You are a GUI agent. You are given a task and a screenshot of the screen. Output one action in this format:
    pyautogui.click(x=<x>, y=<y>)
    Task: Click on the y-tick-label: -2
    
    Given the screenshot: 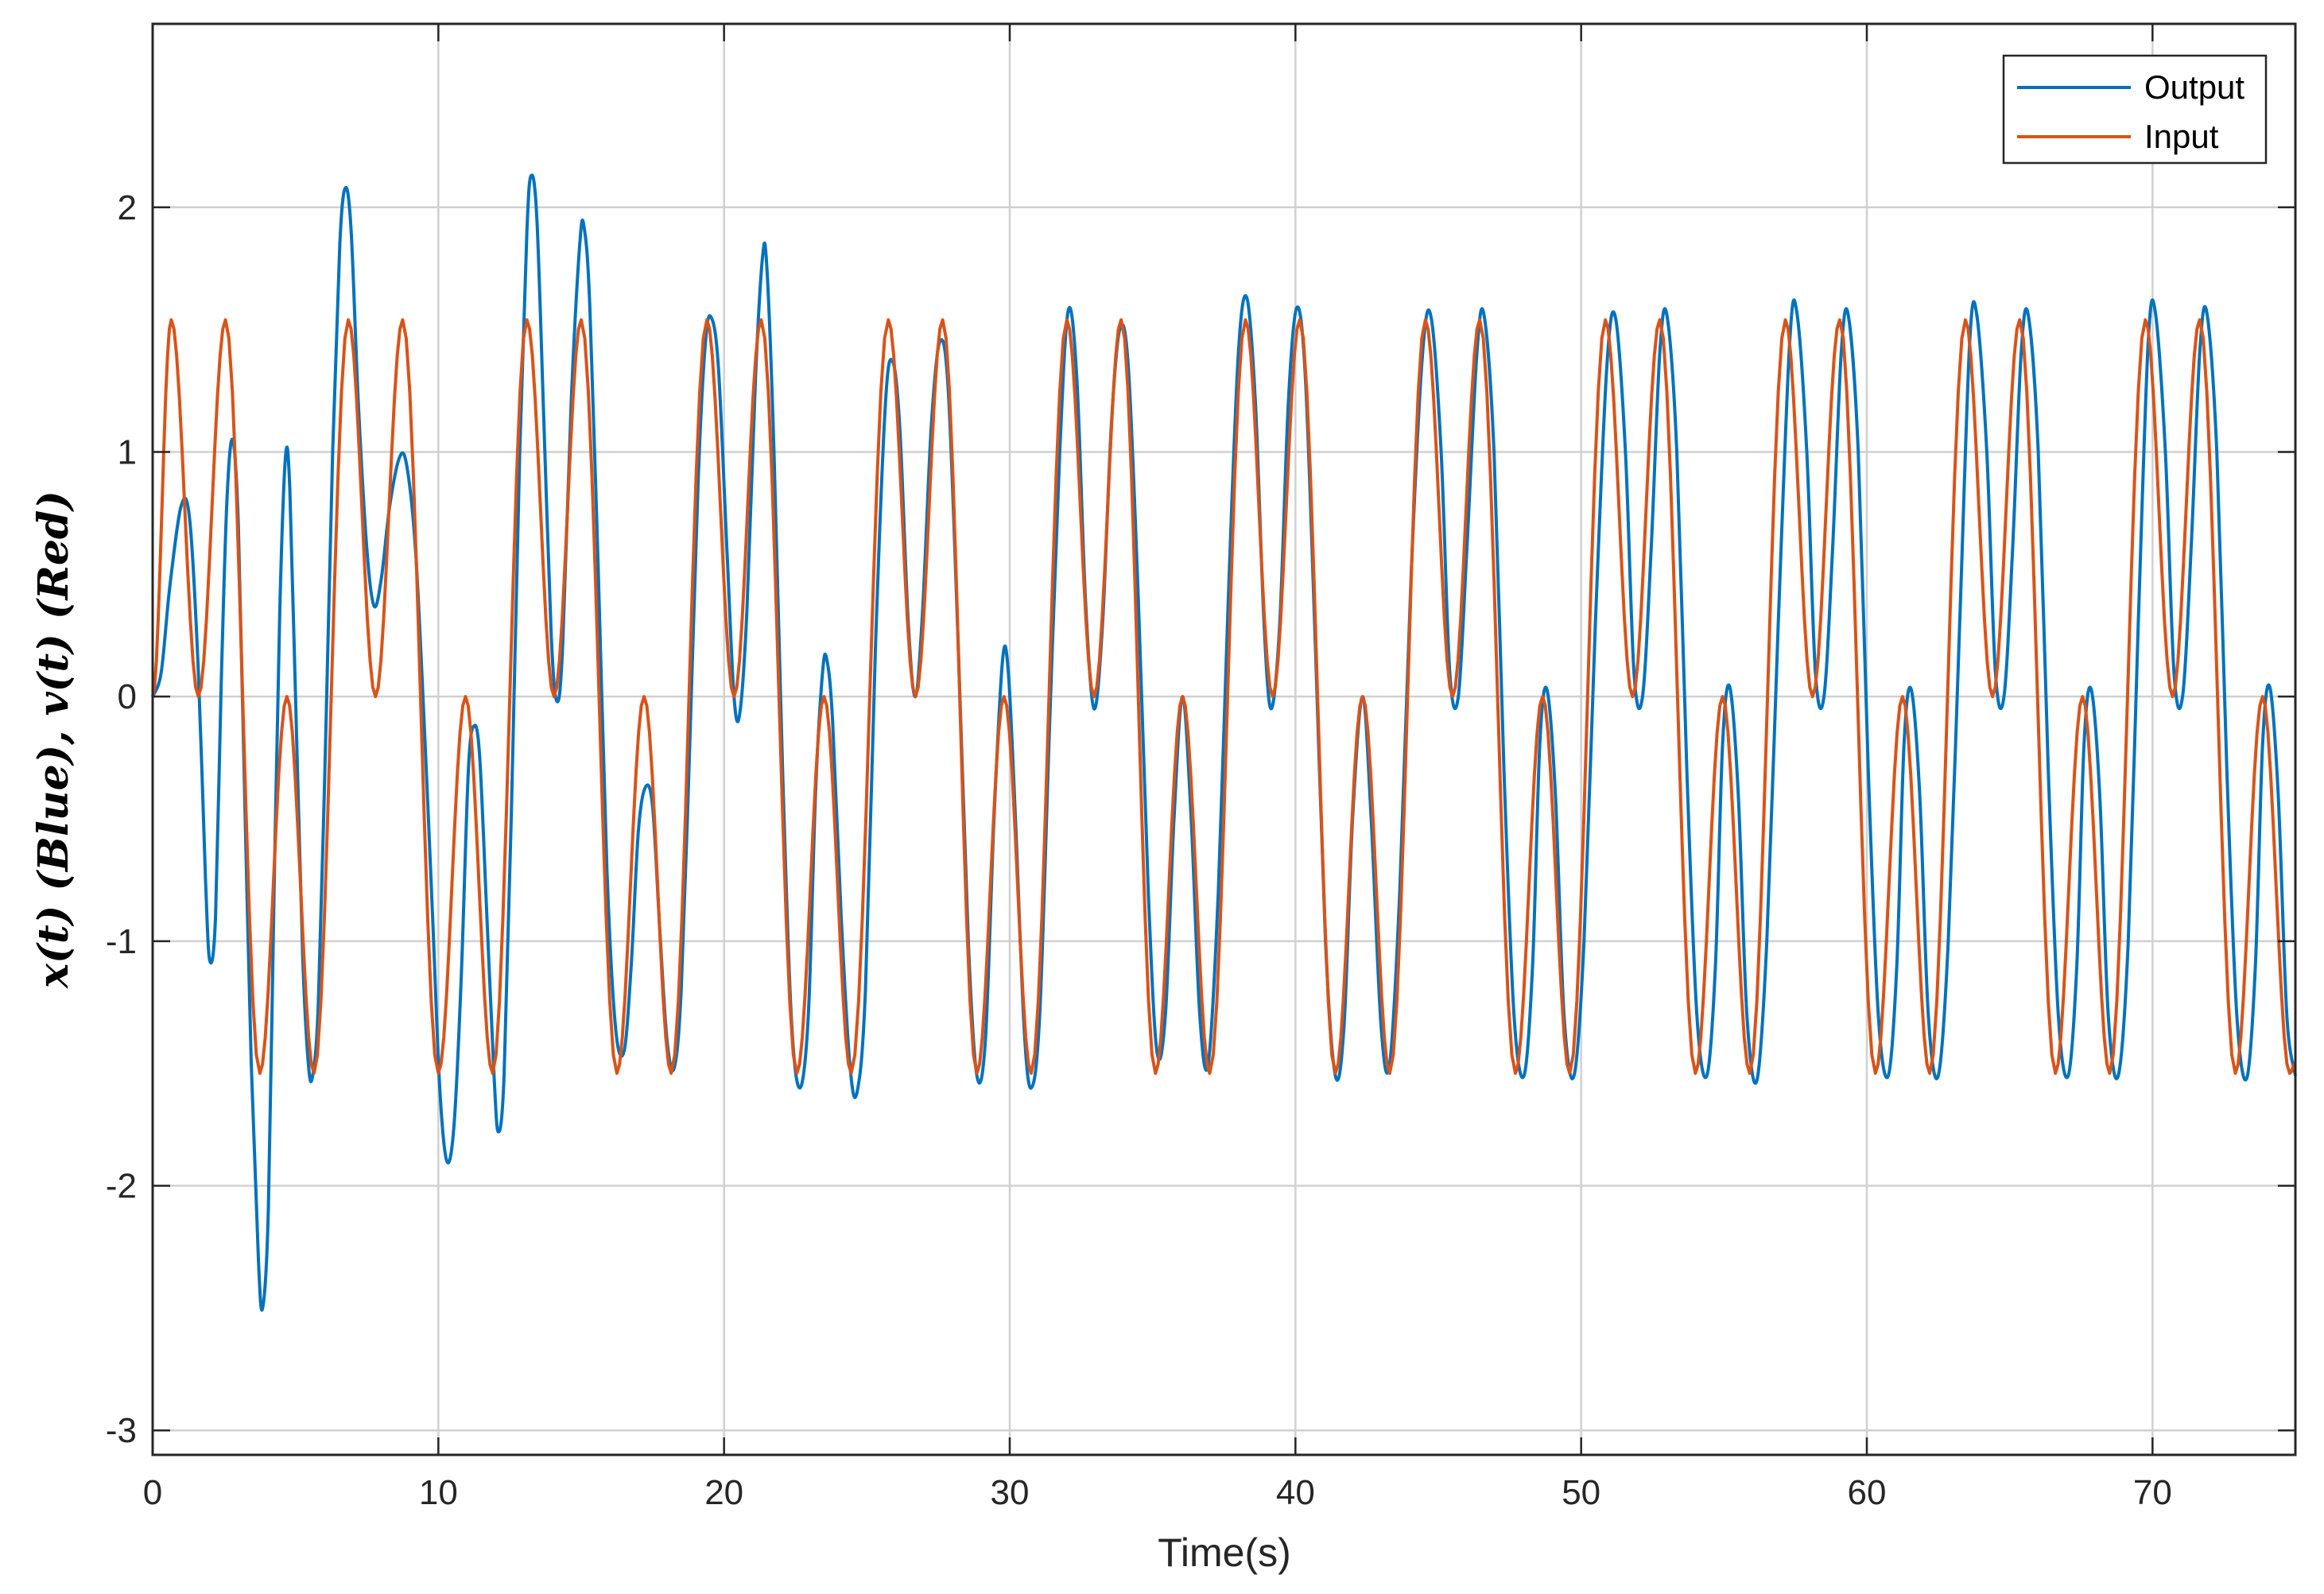 What is the action you would take?
    pyautogui.click(x=121, y=1186)
    